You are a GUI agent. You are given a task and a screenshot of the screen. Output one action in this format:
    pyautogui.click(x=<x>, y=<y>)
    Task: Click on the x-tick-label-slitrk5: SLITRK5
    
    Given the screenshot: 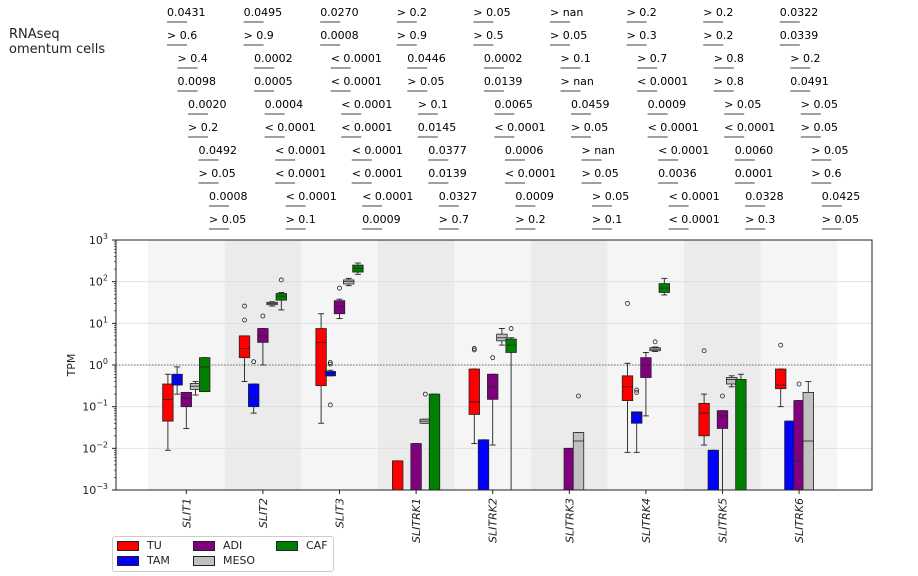 What is the action you would take?
    pyautogui.click(x=723, y=520)
    